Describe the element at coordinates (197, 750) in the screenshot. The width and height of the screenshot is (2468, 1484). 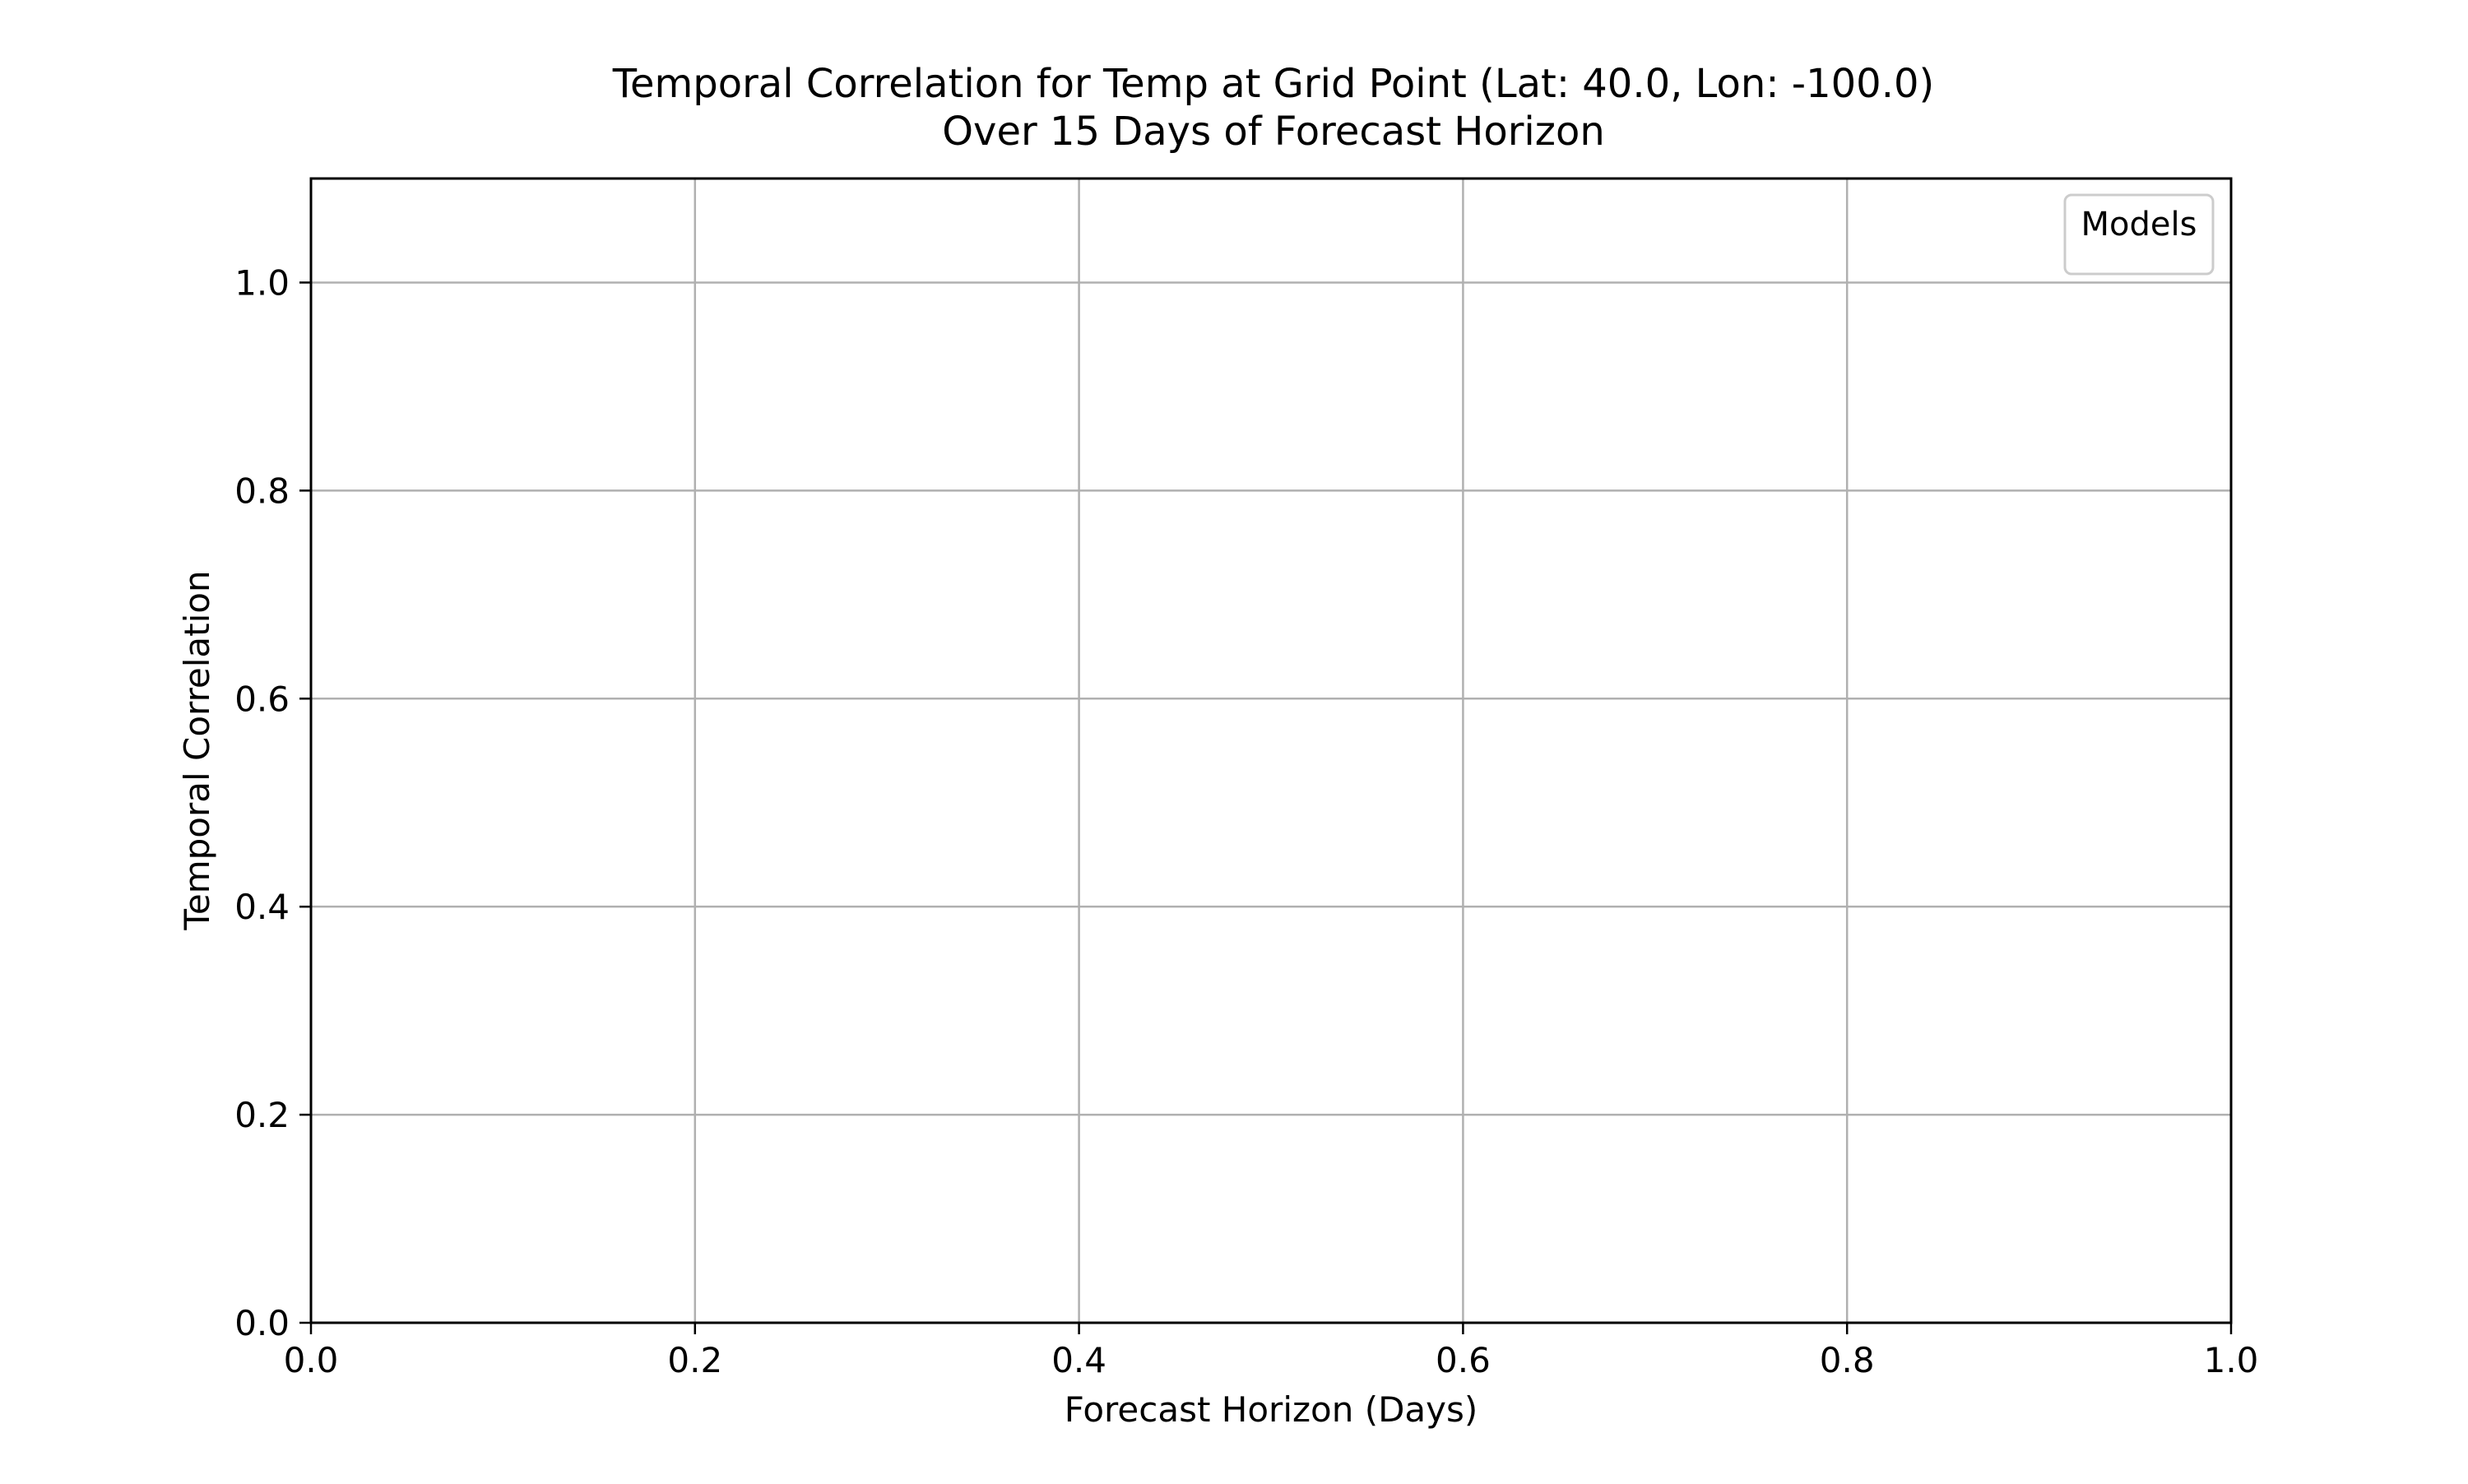
I see `y-axis-label: Temporal Correlation` at that location.